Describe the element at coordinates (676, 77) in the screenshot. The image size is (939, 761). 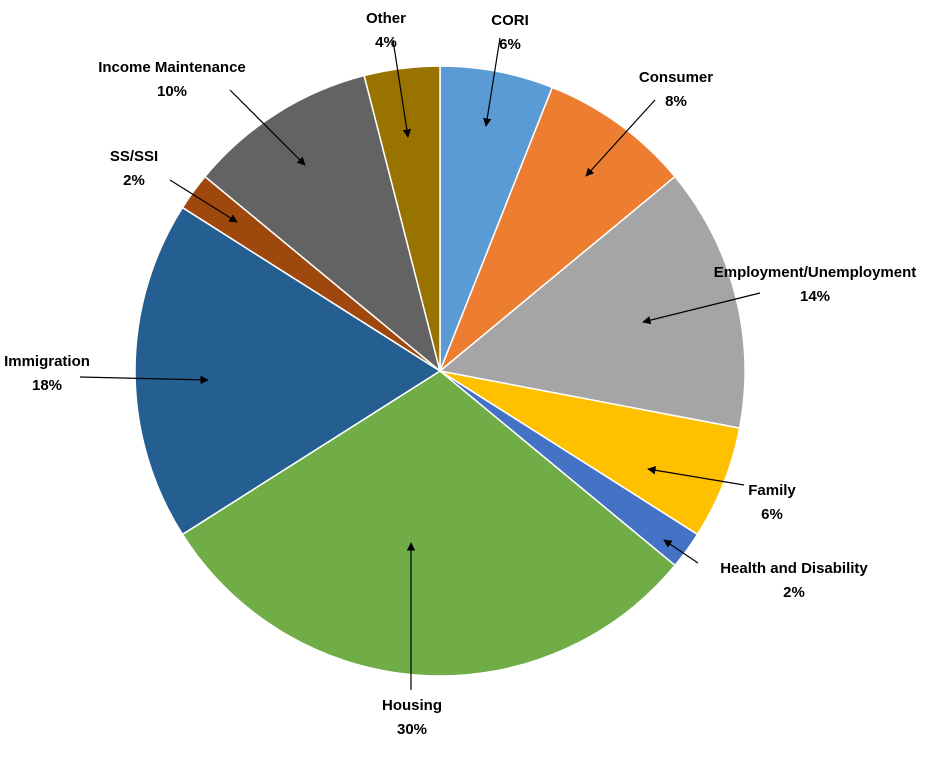
I see `slice-label-name-consumer: Consumer` at that location.